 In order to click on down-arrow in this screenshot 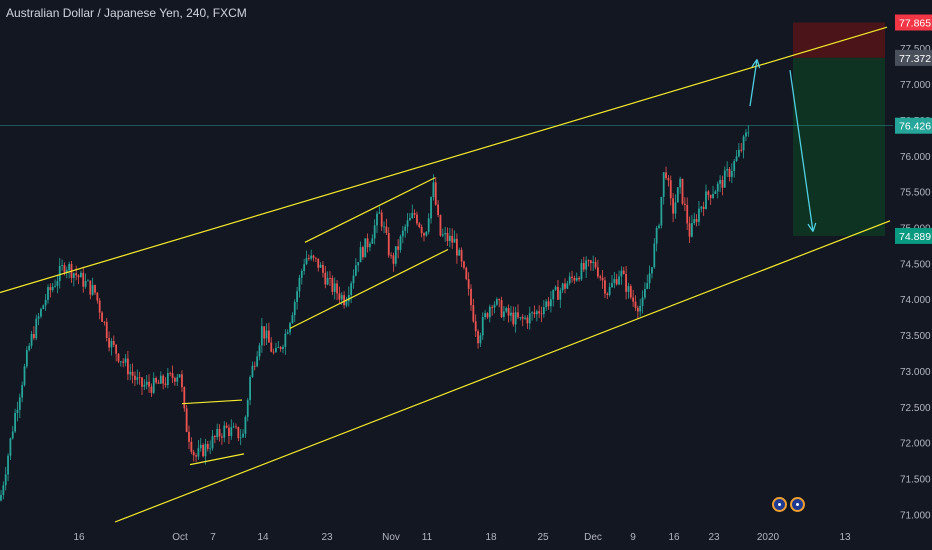, I will do `click(801, 151)`.